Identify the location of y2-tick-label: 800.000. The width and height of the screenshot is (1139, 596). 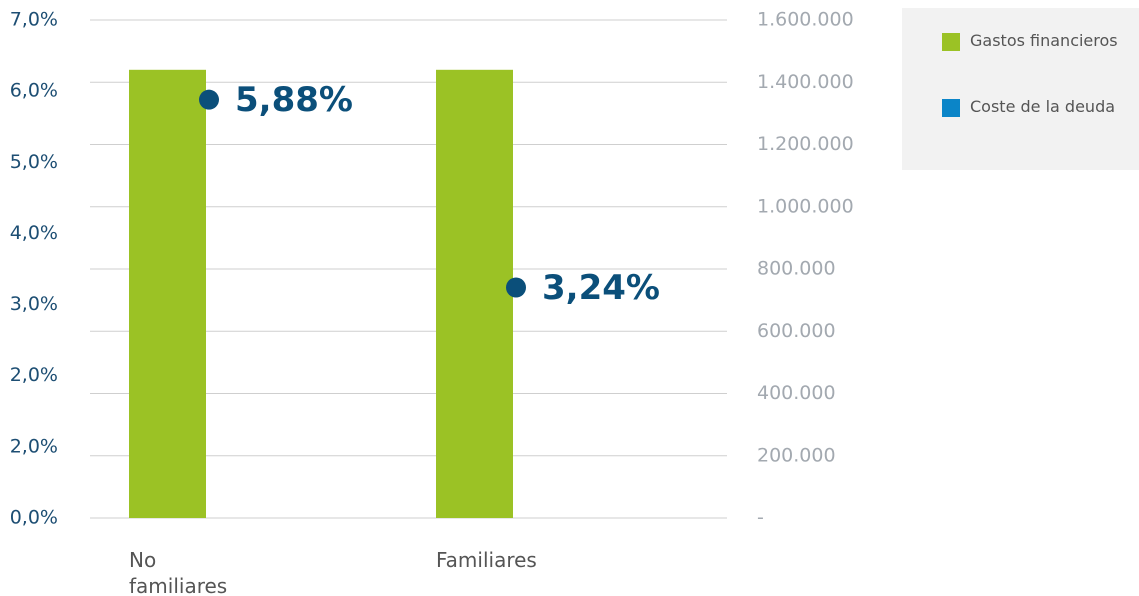
(796, 269).